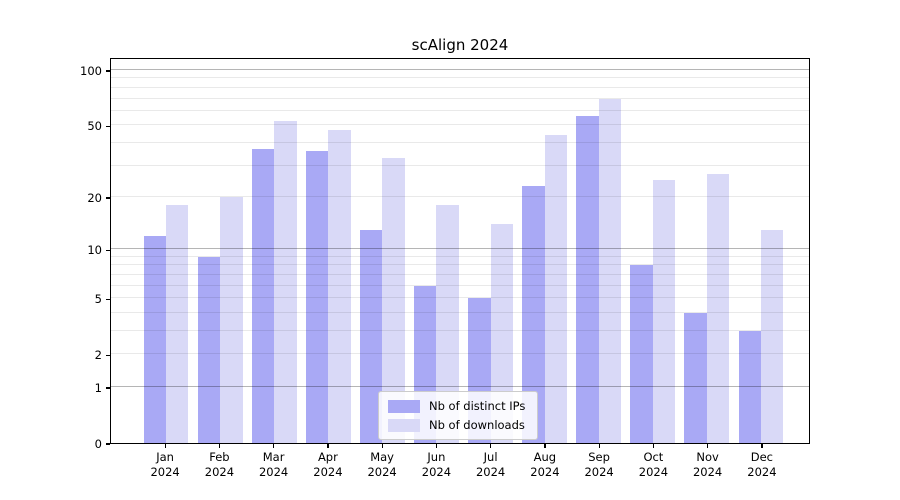 The width and height of the screenshot is (900, 500). Describe the element at coordinates (98, 444) in the screenshot. I see `y-tick-label: 0` at that location.